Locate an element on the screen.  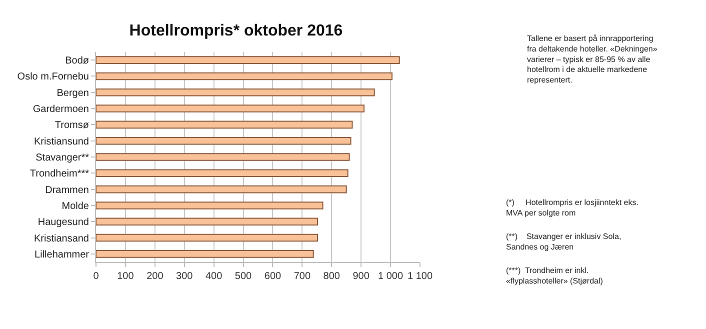
y-tick-label: Gardermoen is located at coordinates (60, 110).